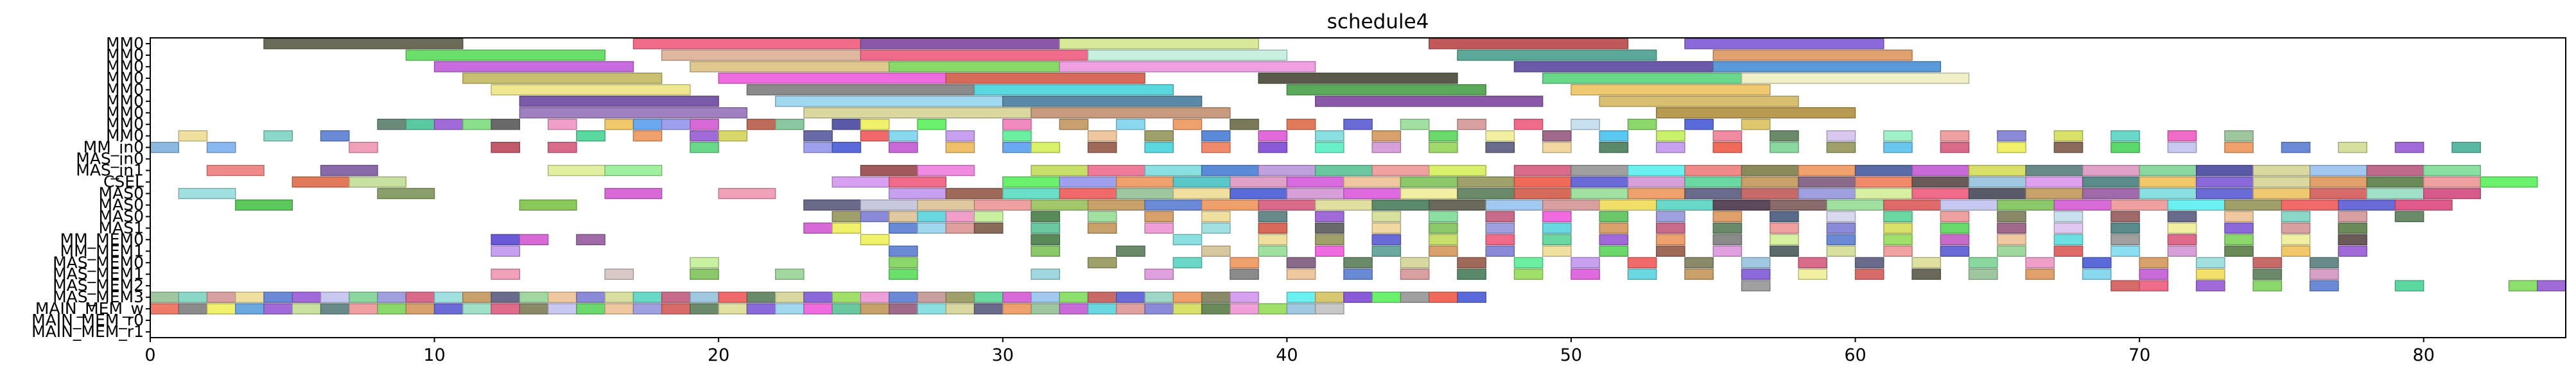 Image resolution: width=2576 pixels, height=380 pixels. I want to click on x-tick-label: 60, so click(1855, 355).